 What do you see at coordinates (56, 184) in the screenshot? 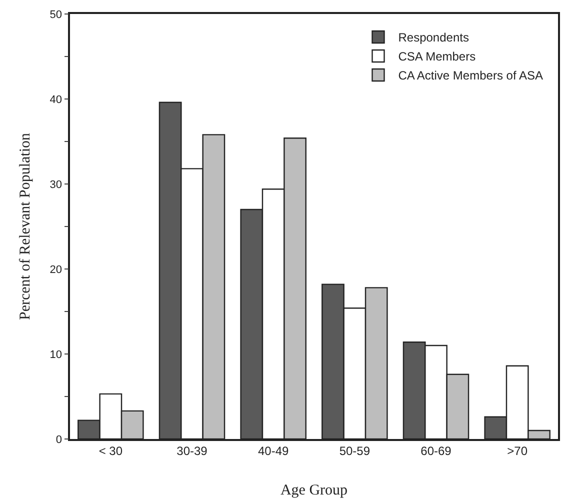
I see `y-tick-label: 30` at bounding box center [56, 184].